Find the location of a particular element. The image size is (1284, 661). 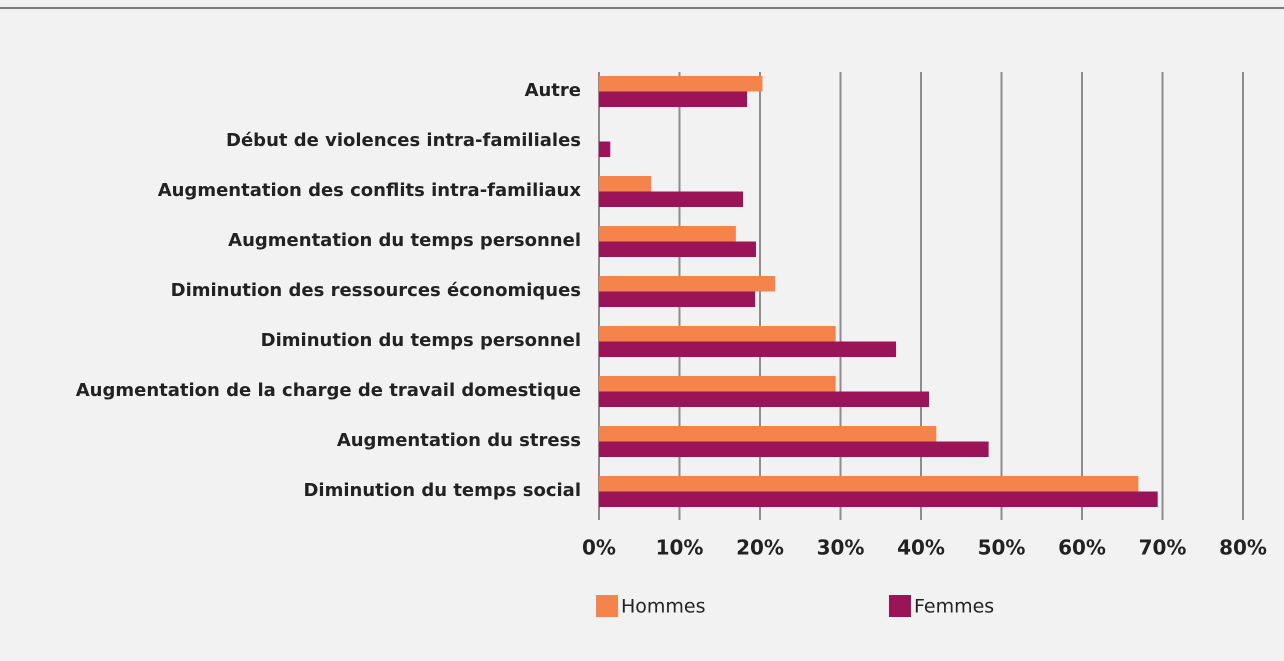

y-tick-label: Augmentation du temps personnel is located at coordinates (404, 240).